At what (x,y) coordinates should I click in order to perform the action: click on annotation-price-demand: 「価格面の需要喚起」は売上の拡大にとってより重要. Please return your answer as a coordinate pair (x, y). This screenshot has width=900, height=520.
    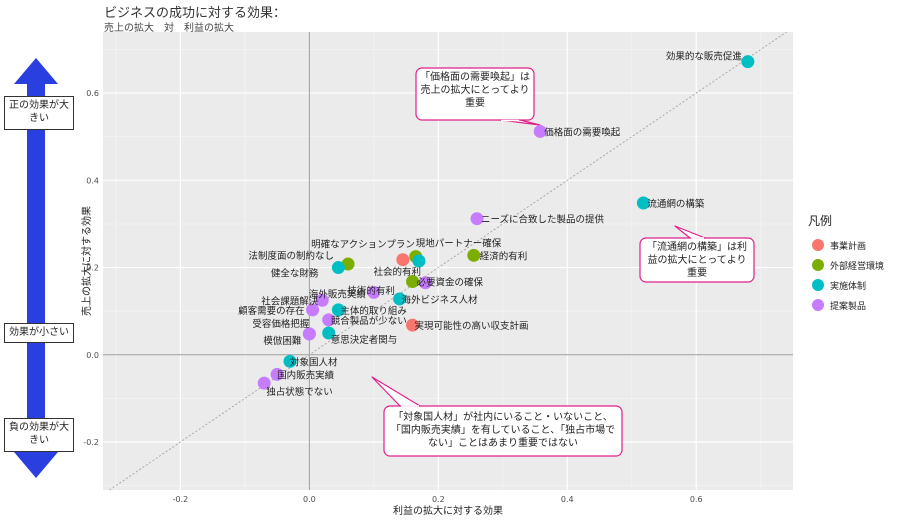
    Looking at the image, I should click on (475, 90).